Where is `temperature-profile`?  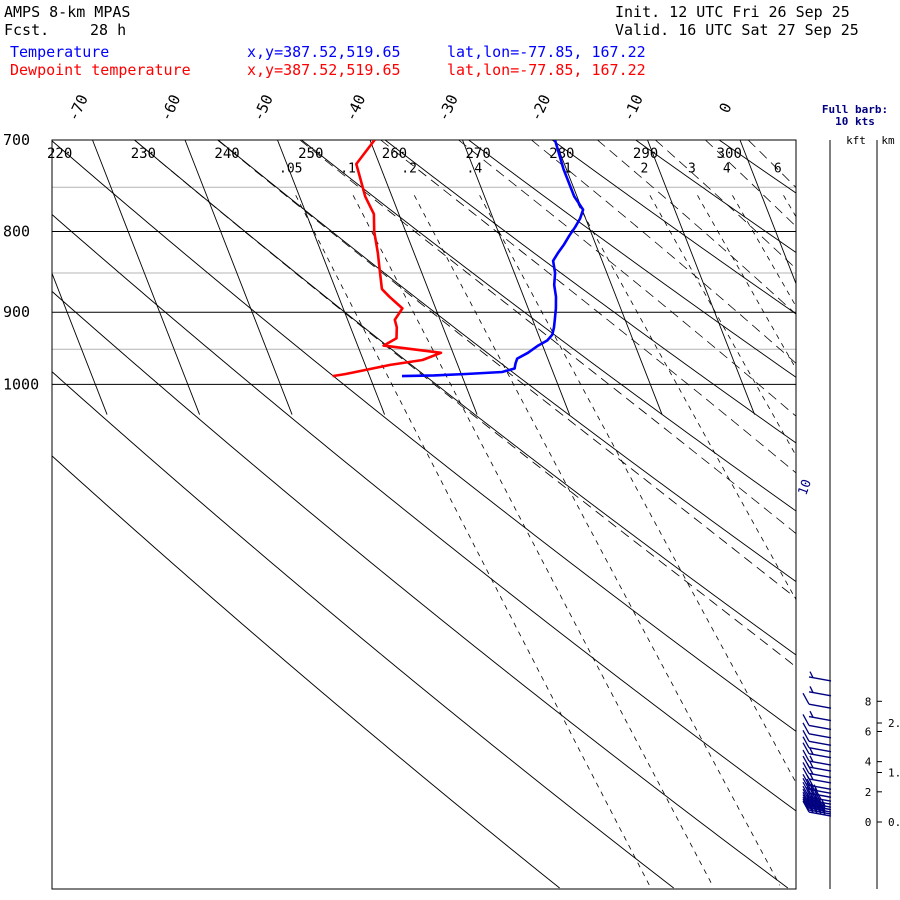 temperature-profile is located at coordinates (493, 259).